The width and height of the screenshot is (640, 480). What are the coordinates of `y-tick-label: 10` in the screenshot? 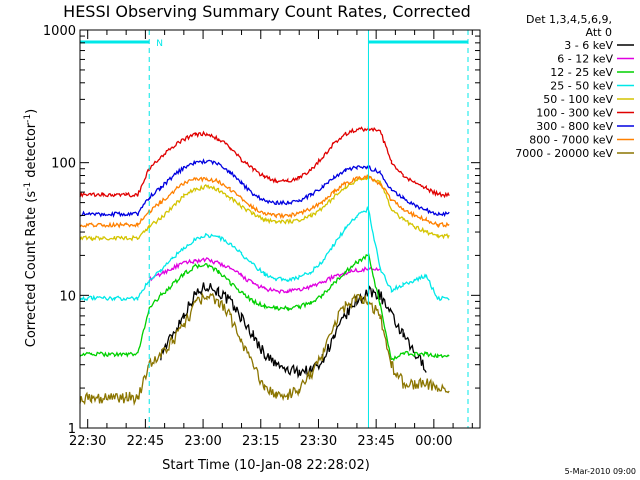 It's located at (67, 296).